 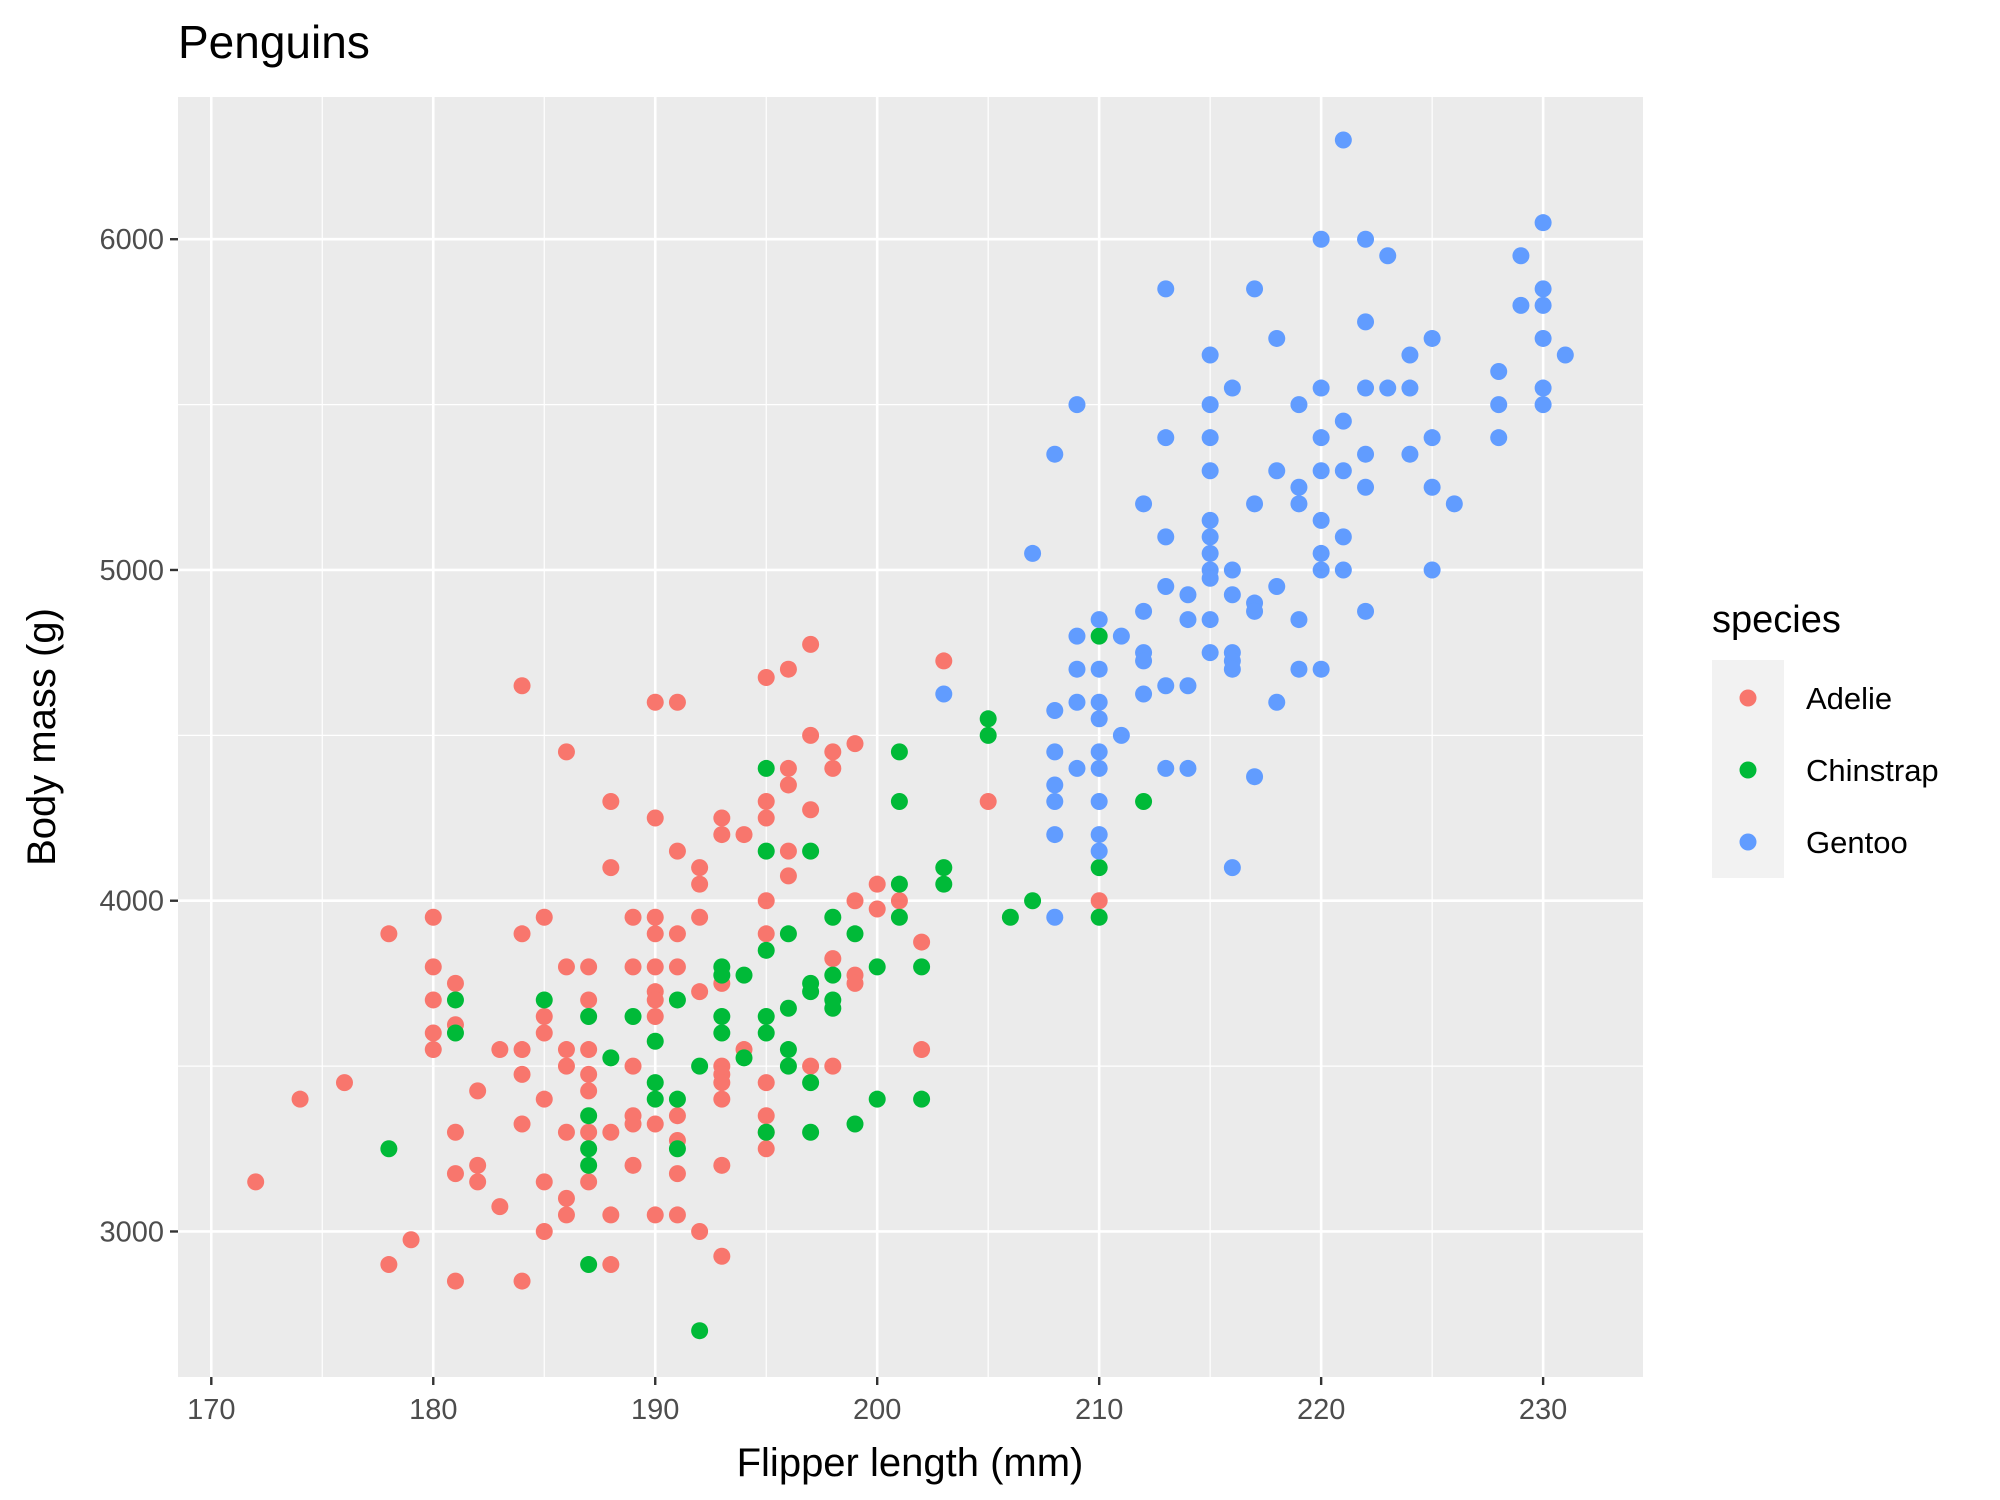 What do you see at coordinates (1776, 620) in the screenshot?
I see `legend-title: species` at bounding box center [1776, 620].